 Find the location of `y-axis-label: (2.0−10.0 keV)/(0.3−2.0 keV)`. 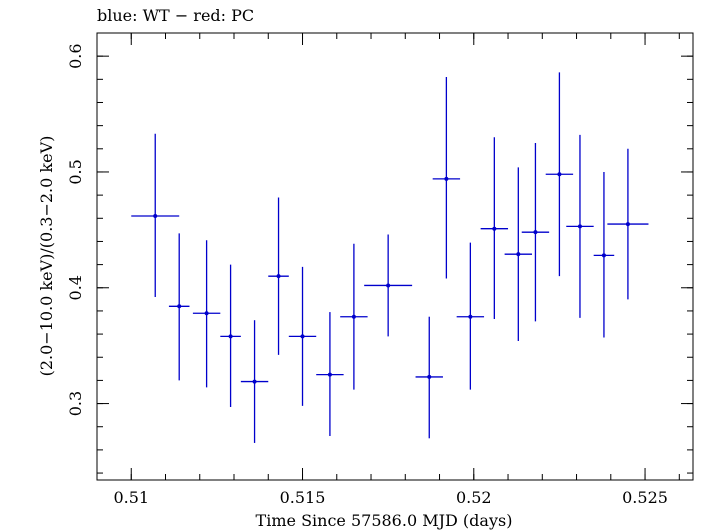

y-axis-label: (2.0−10.0 keV)/(0.3−2.0 keV) is located at coordinates (46, 256).